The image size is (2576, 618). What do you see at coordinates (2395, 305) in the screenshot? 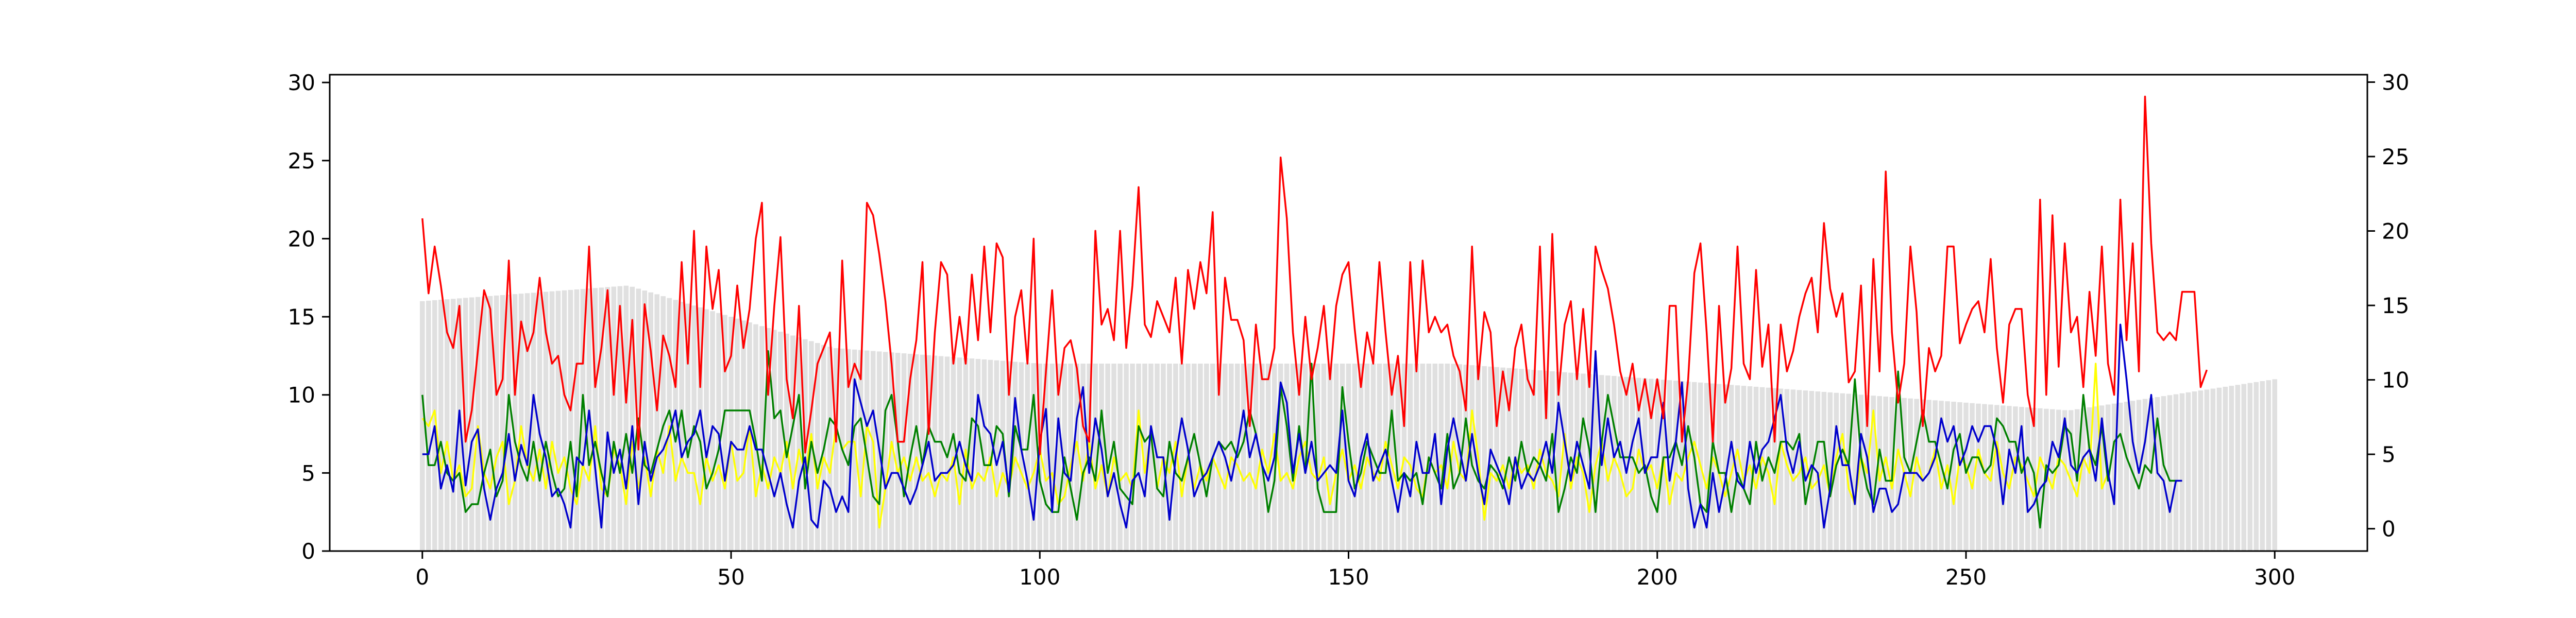
I see `y2-tick-label: 15` at bounding box center [2395, 305].